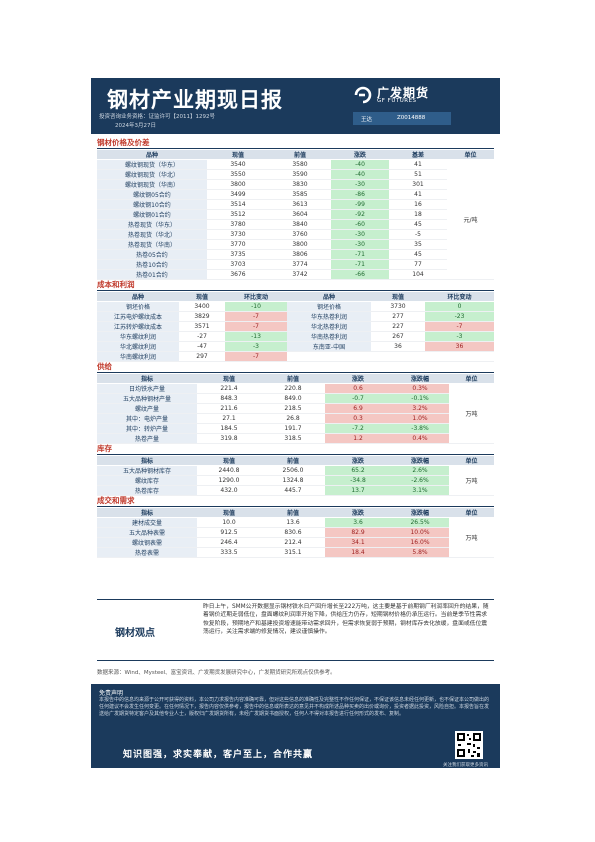 Image resolution: width=595 pixels, height=842 pixels. Describe the element at coordinates (238, 174) in the screenshot. I see `current-value: 3550` at that location.